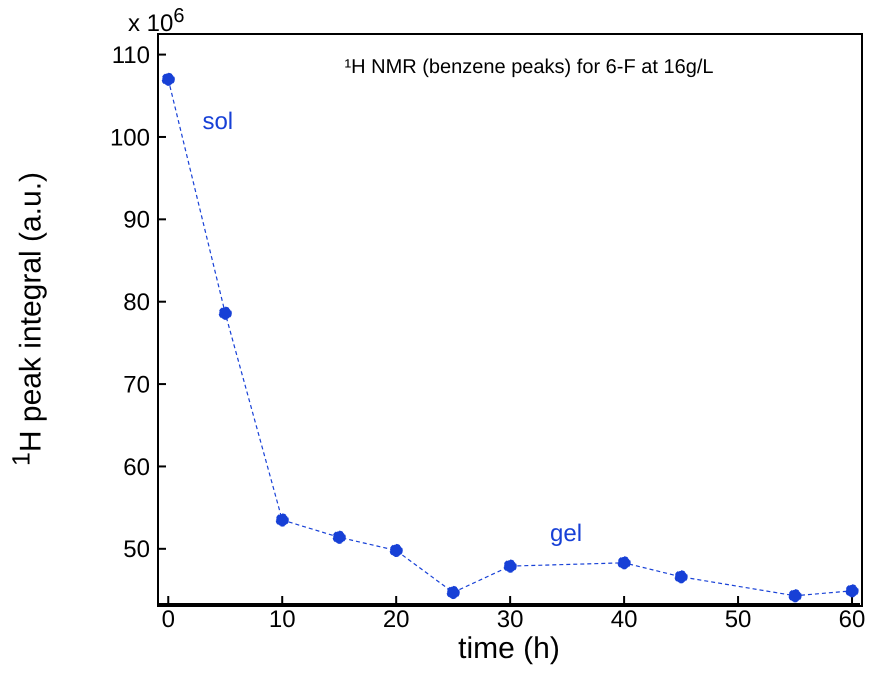 Image resolution: width=871 pixels, height=698 pixels. What do you see at coordinates (282, 620) in the screenshot?
I see `x-tick-label: 10` at bounding box center [282, 620].